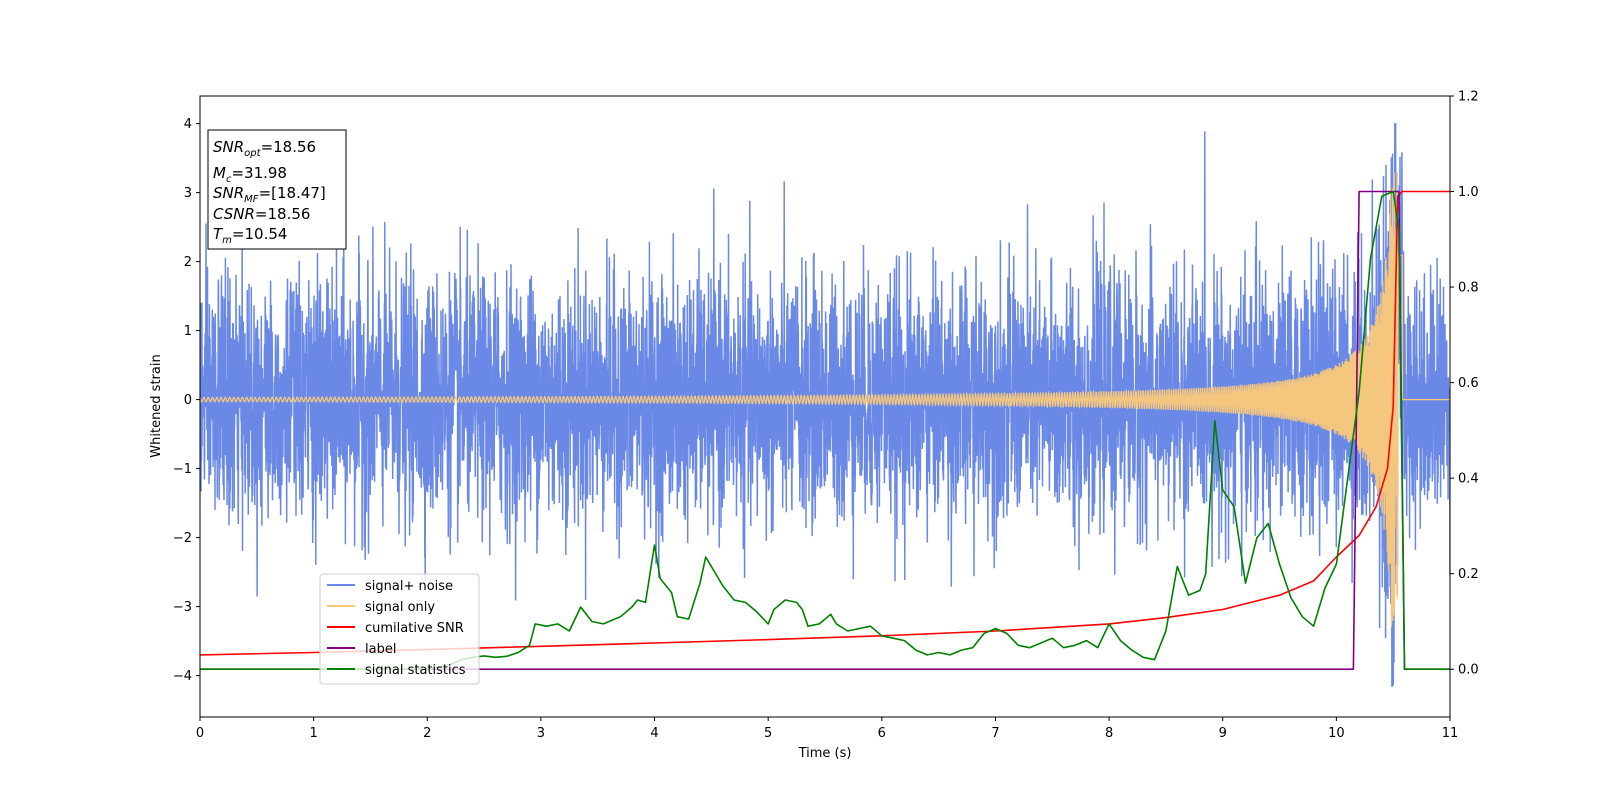 The width and height of the screenshot is (1600, 804). What do you see at coordinates (156, 405) in the screenshot?
I see `y-axis-label: Whitened strain` at bounding box center [156, 405].